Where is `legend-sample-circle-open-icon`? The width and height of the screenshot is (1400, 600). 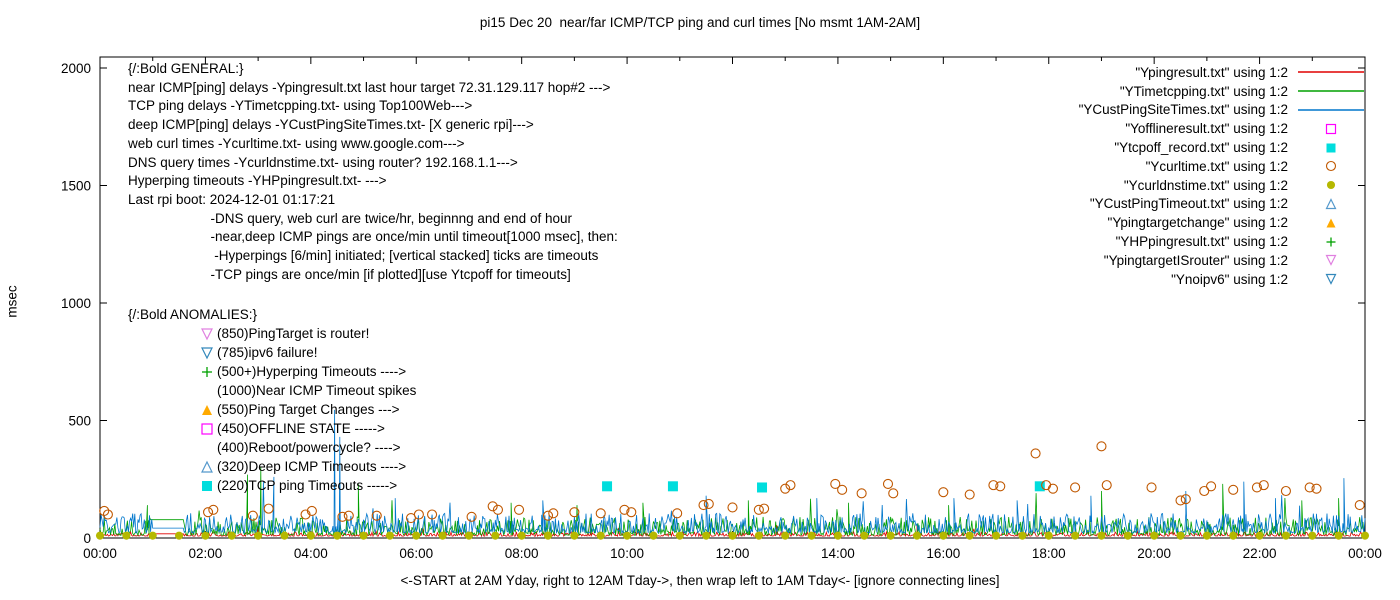 legend-sample-circle-open-icon is located at coordinates (1331, 166).